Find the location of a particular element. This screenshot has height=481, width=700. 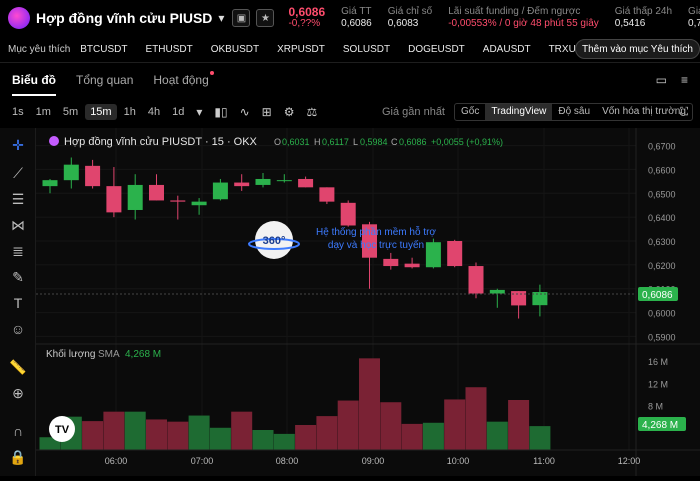

fib-icon: ≣ is located at coordinates (18, 251).